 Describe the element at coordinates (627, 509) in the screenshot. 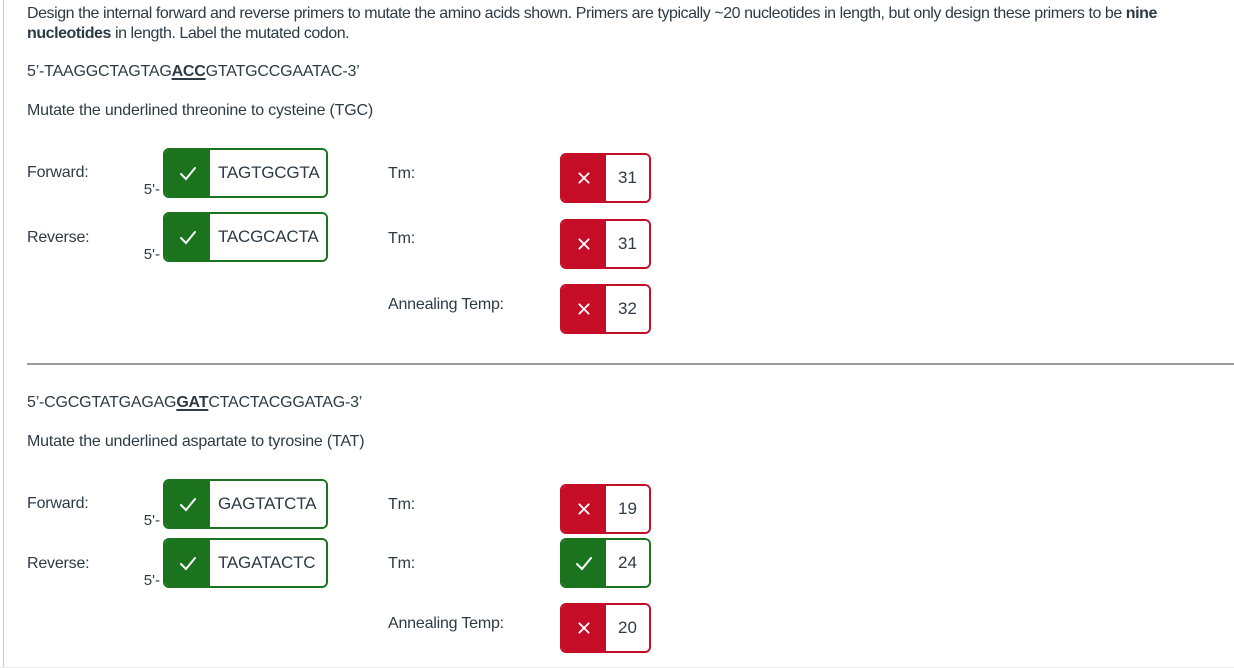

I see `tm-forward-value: 19` at that location.